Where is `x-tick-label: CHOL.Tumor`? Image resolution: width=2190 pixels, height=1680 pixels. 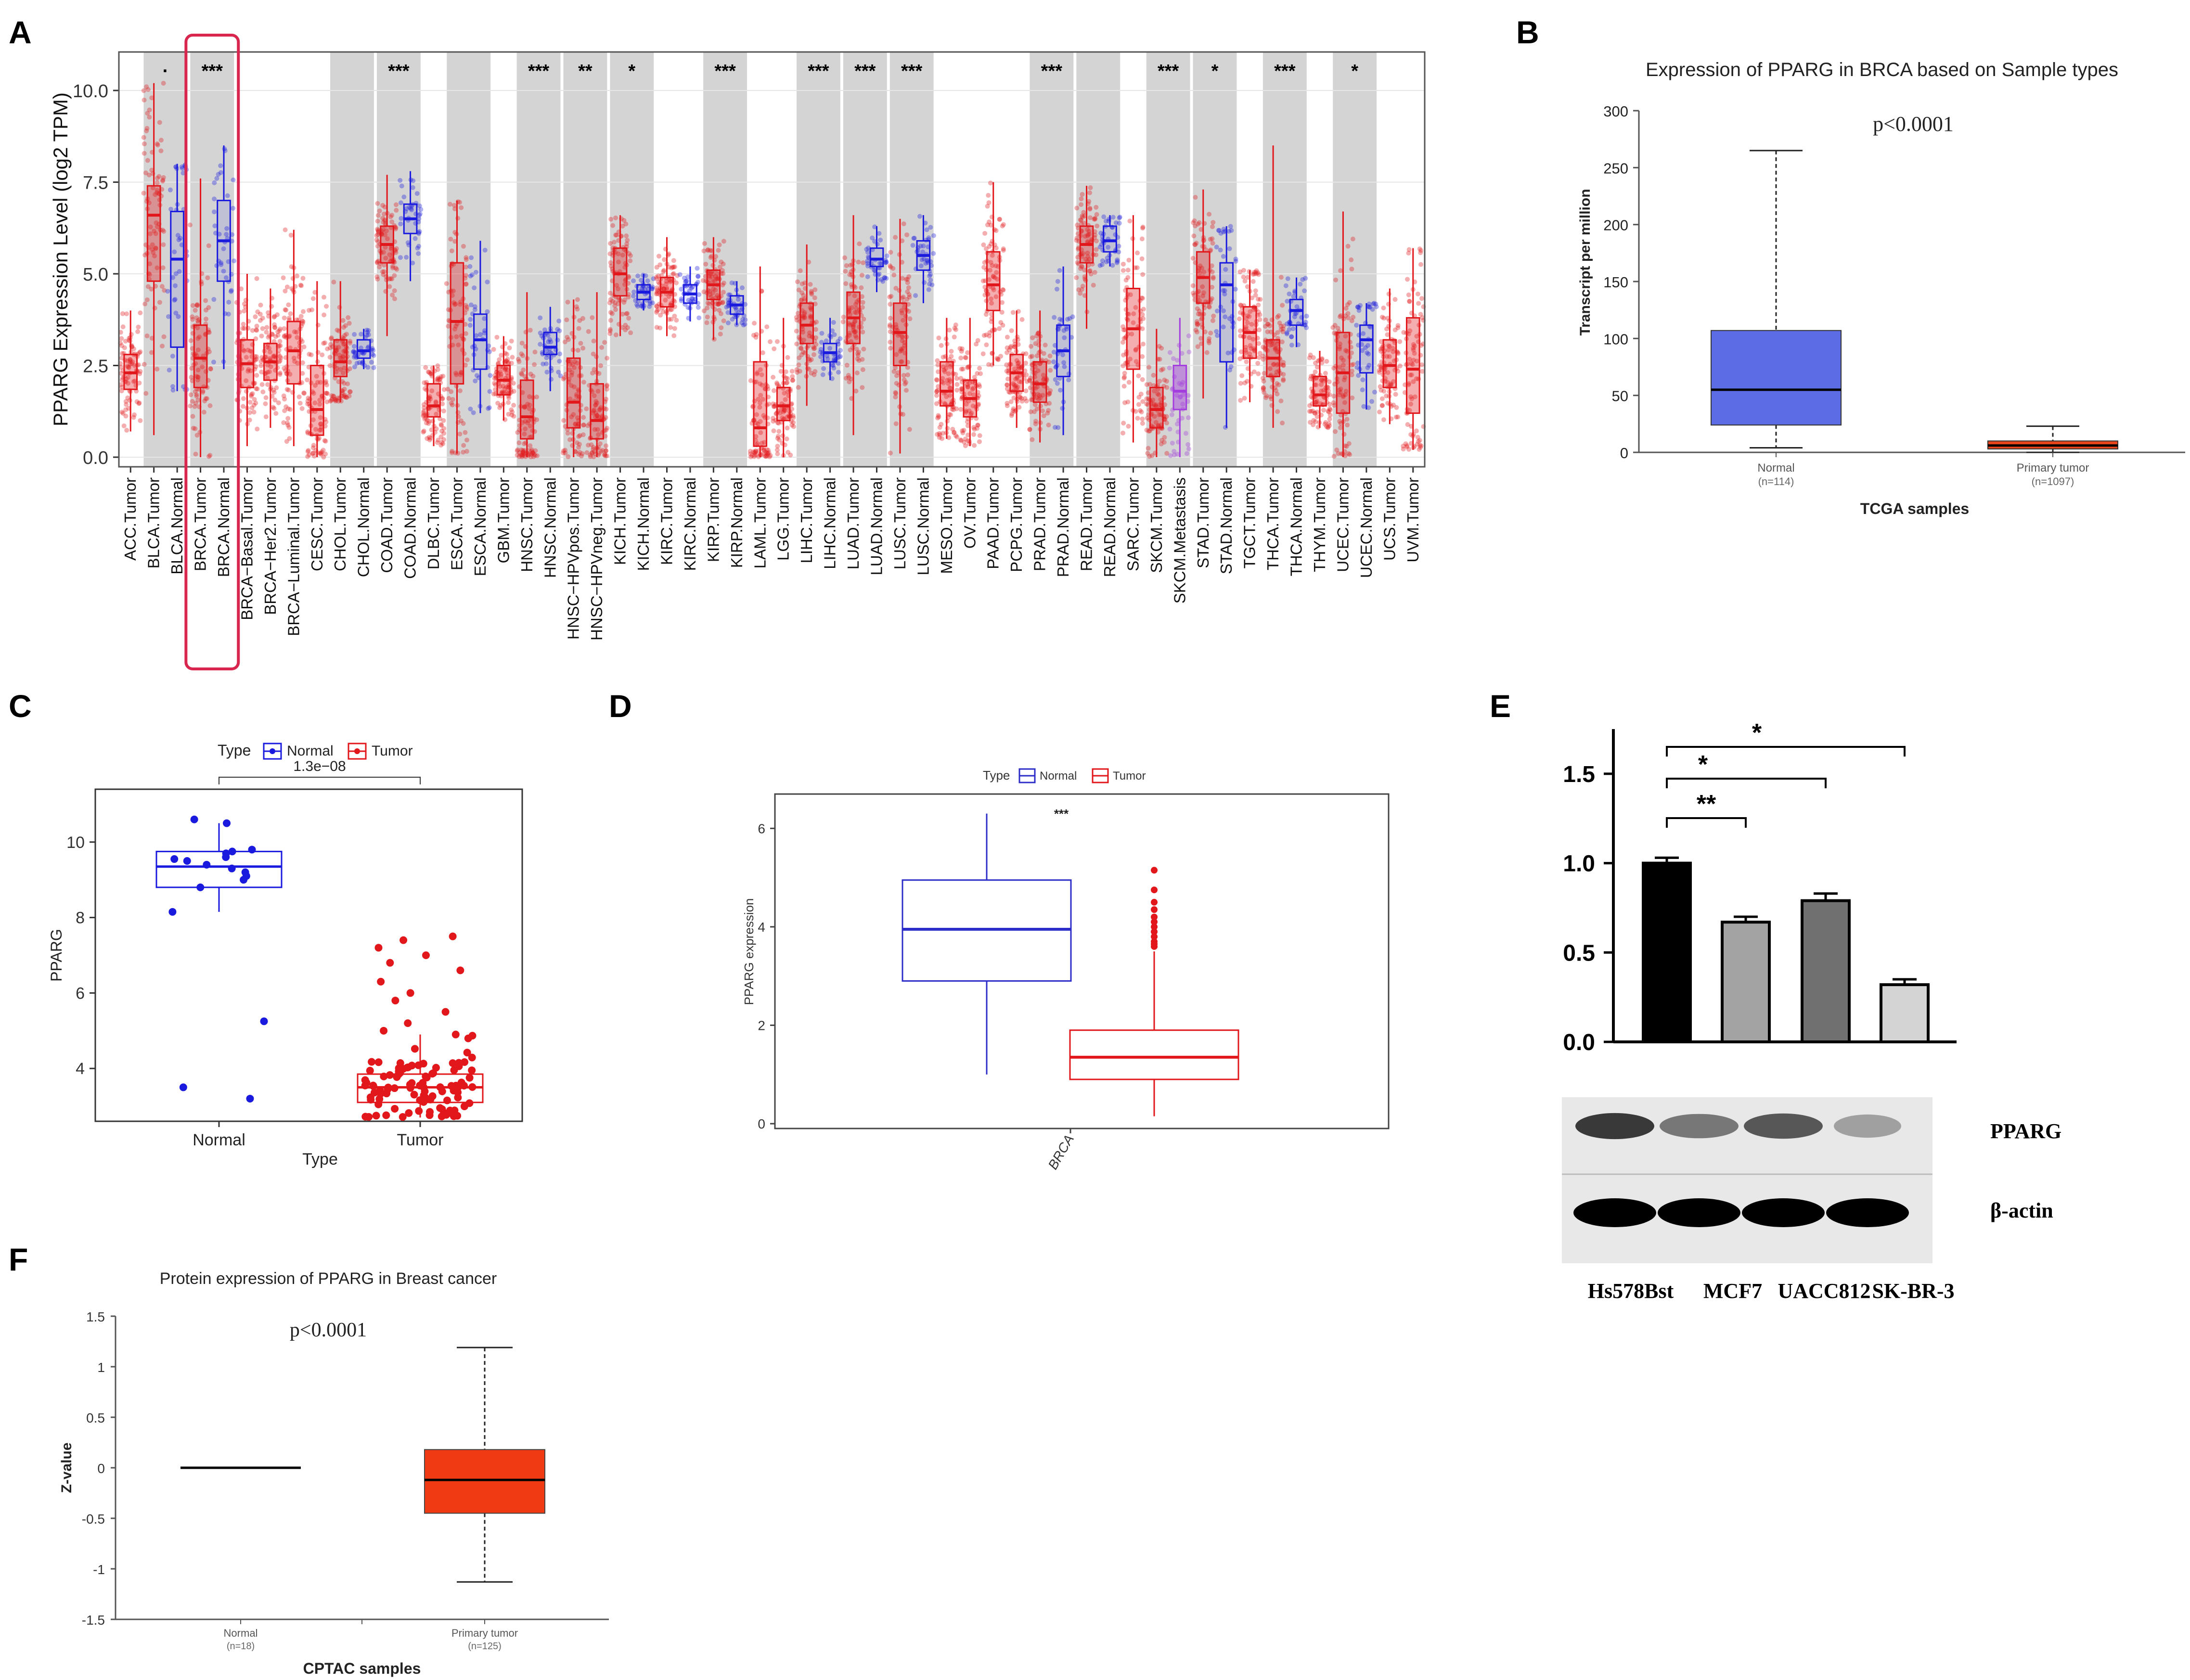
x-tick-label: CHOL.Tumor is located at coordinates (340, 524).